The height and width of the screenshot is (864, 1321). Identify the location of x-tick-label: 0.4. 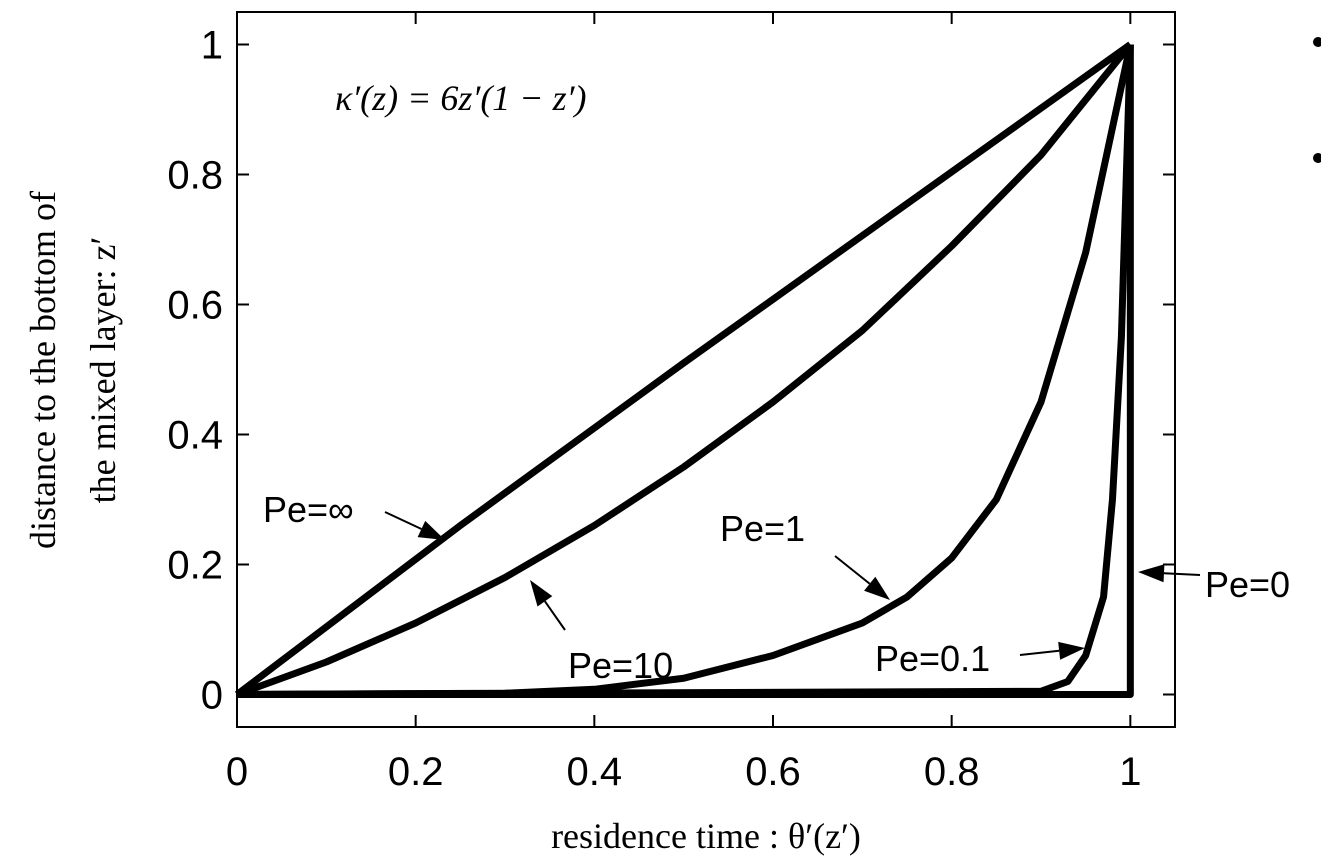
(595, 772).